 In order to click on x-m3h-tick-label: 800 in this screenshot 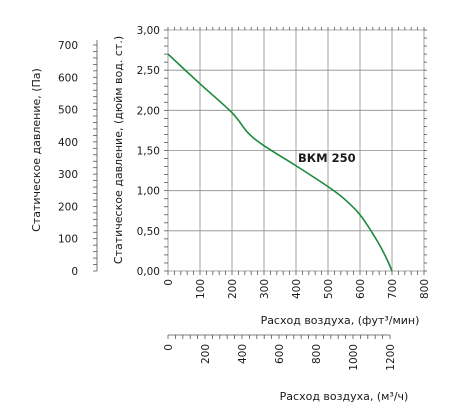, I will do `click(317, 354)`.